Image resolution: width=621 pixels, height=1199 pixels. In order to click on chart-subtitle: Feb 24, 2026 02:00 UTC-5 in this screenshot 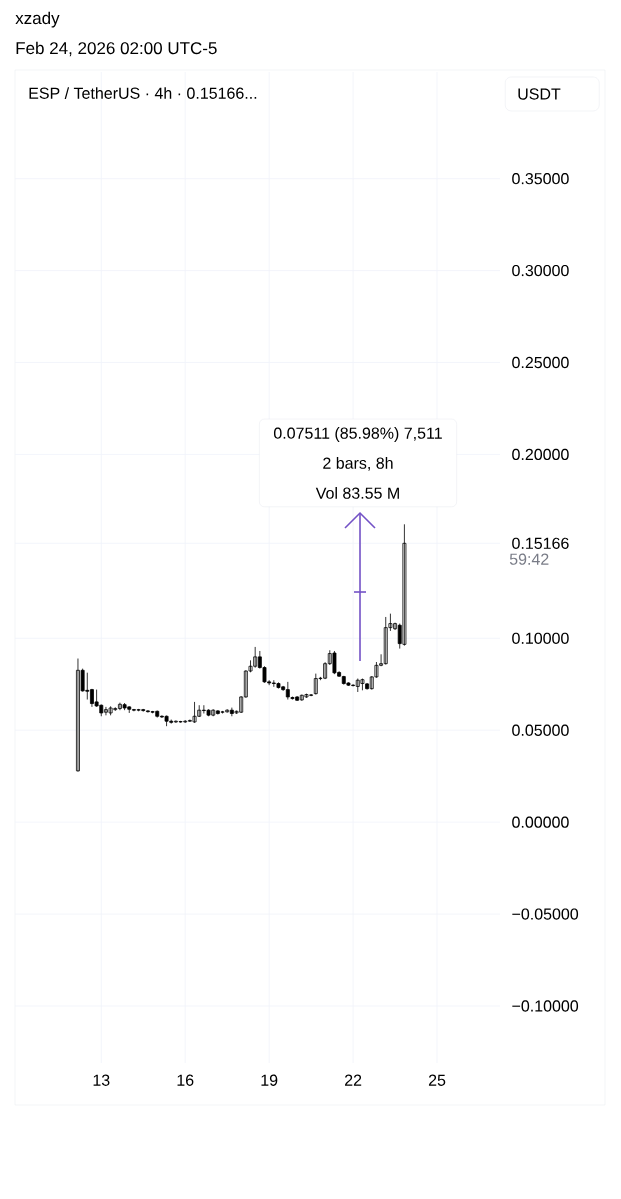, I will do `click(116, 49)`.